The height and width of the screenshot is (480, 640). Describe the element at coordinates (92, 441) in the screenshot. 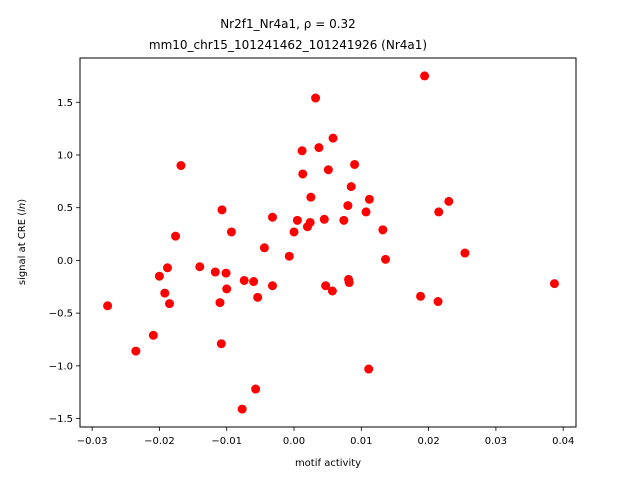

I see `x-tick-label: −0.03` at that location.